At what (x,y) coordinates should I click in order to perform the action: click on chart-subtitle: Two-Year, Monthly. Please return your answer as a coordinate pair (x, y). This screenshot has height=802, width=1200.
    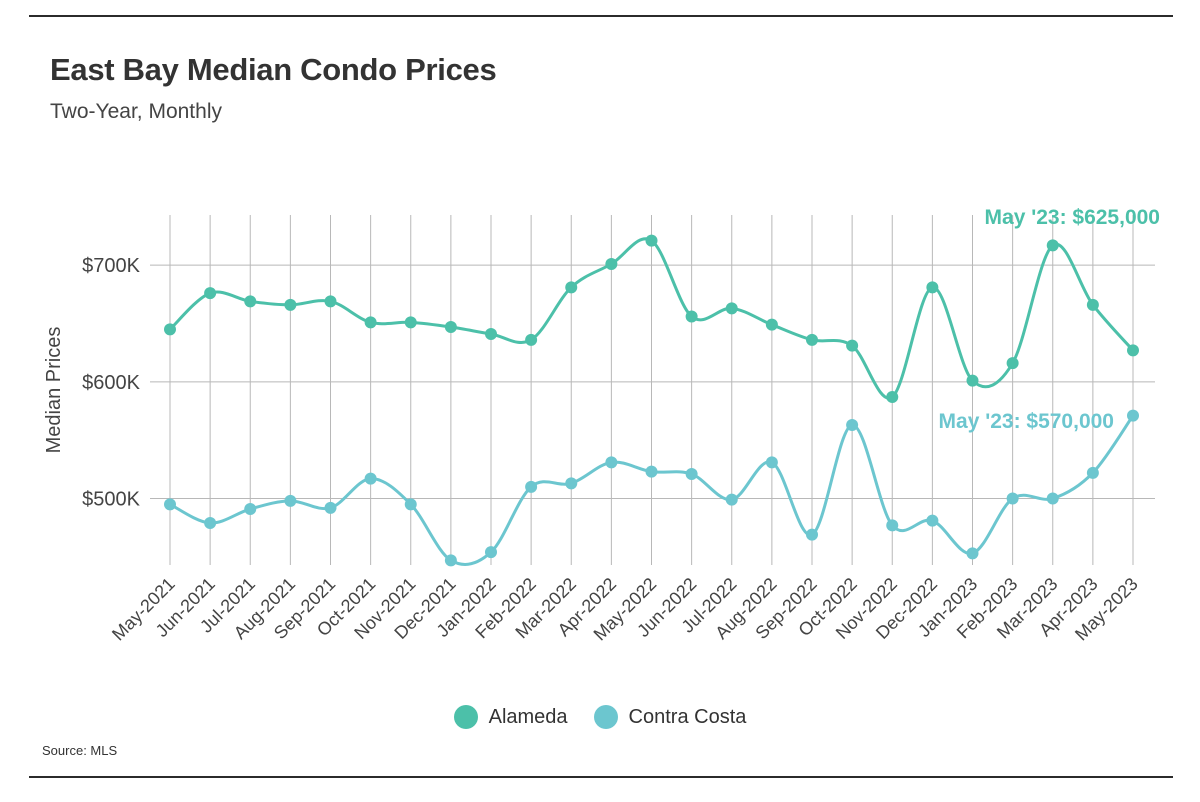
    Looking at the image, I should click on (136, 111).